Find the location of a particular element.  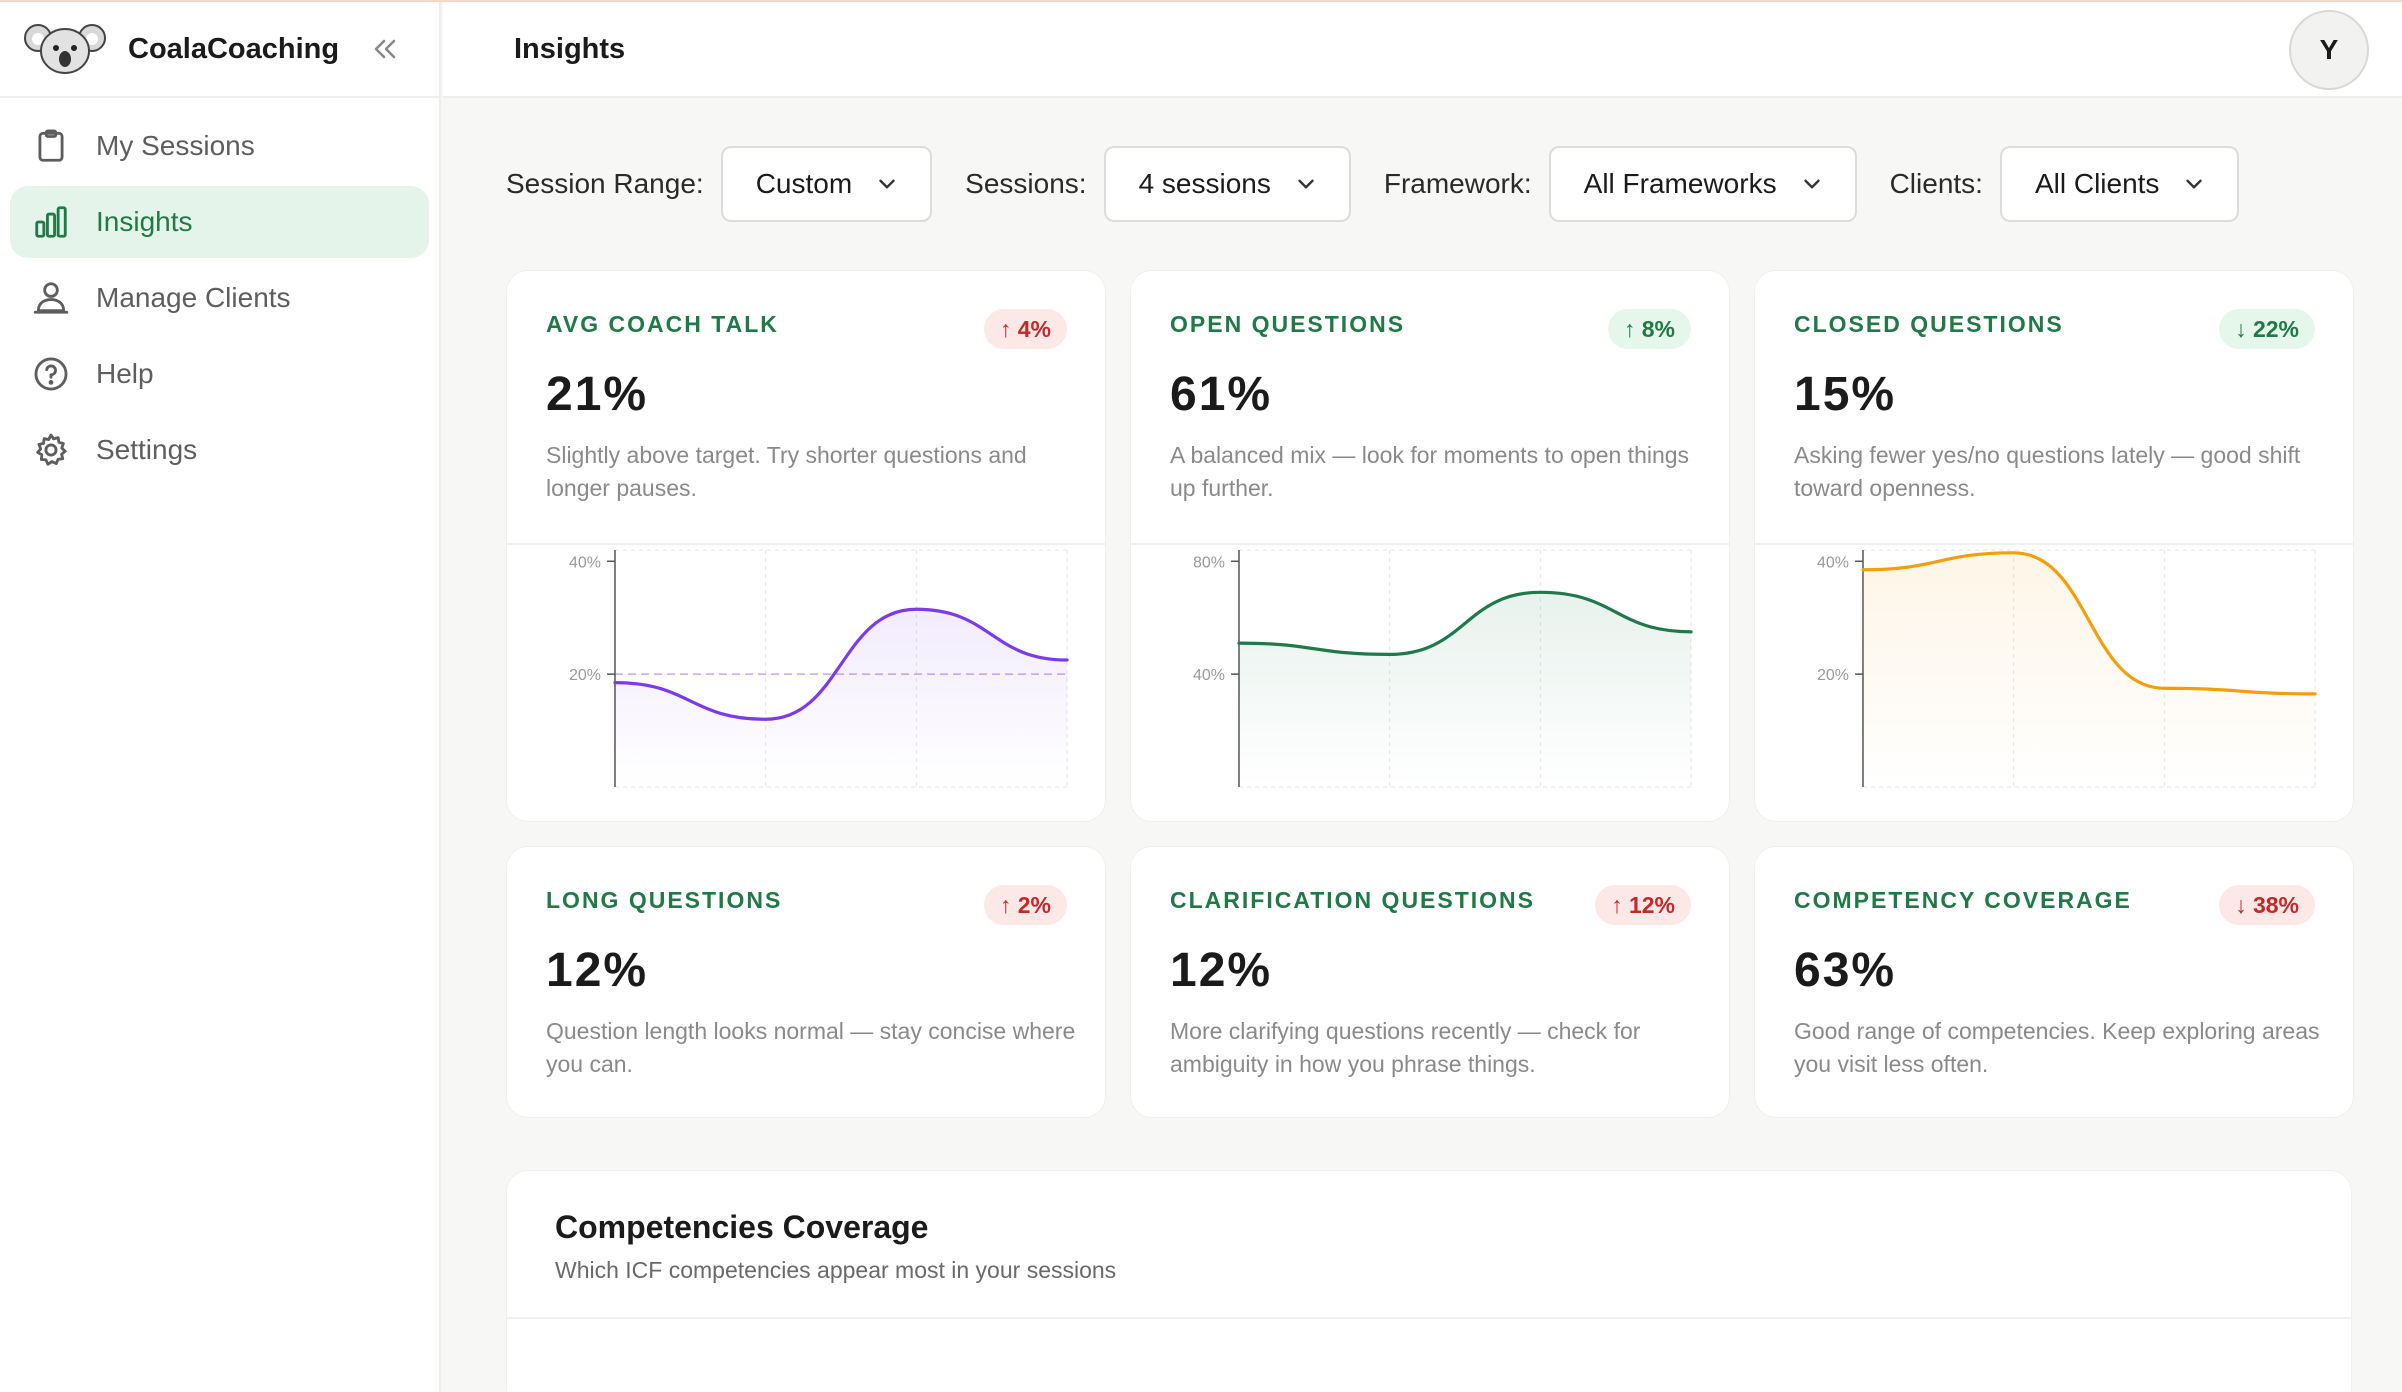

y-tick-label: 80% is located at coordinates (1209, 562).